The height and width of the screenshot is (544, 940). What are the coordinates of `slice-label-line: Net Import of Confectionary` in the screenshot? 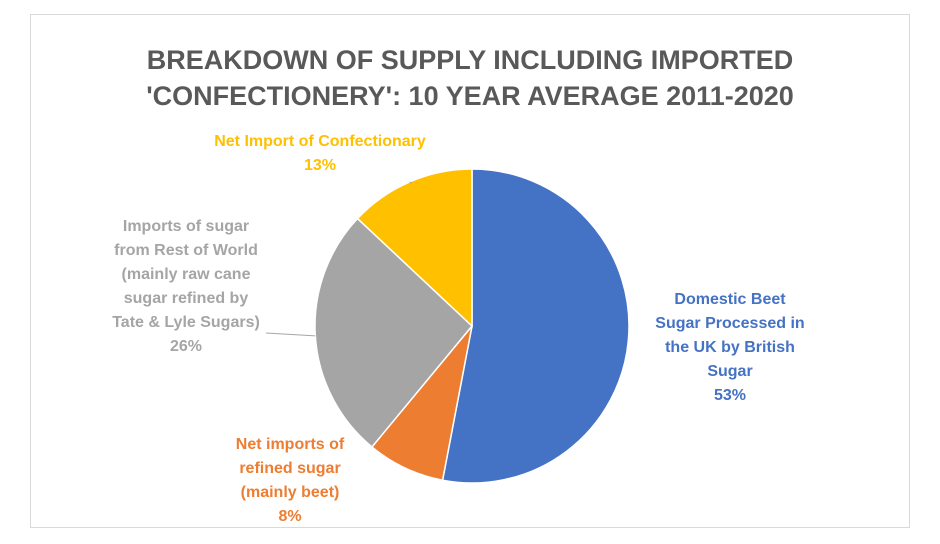 It's located at (320, 141).